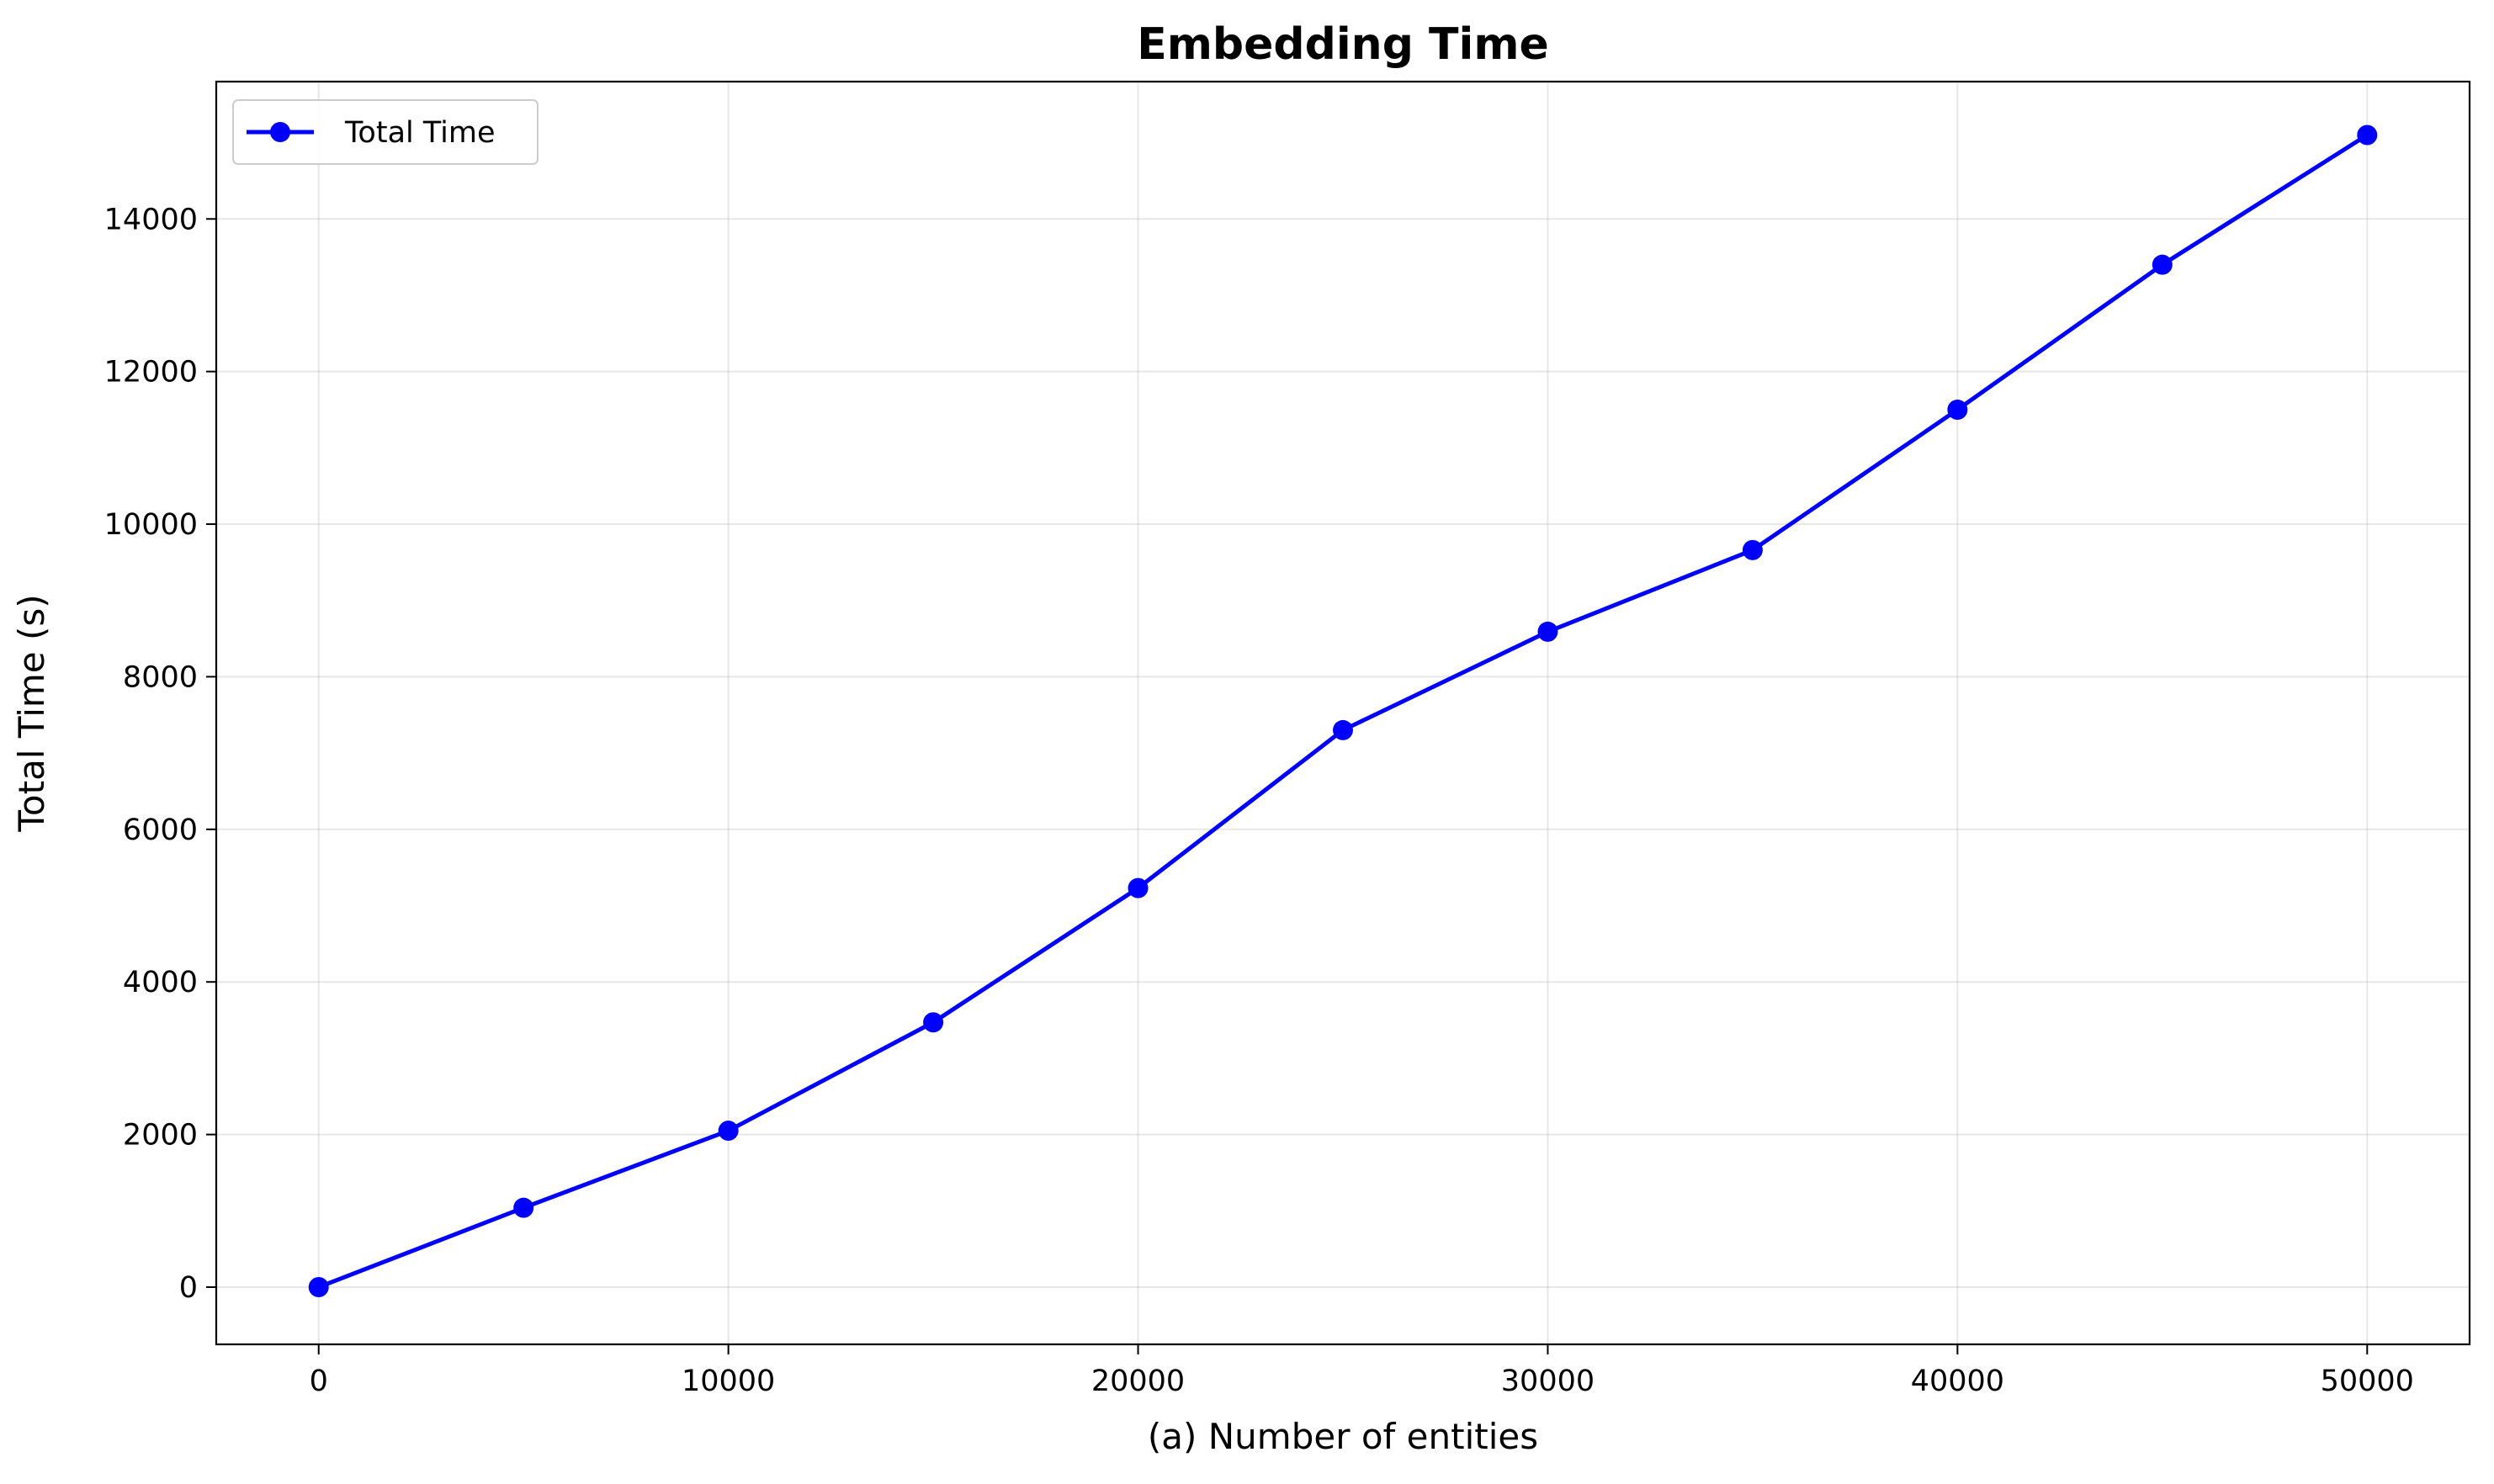 The image size is (2494, 1484). I want to click on x-tick-label: 10000, so click(728, 1381).